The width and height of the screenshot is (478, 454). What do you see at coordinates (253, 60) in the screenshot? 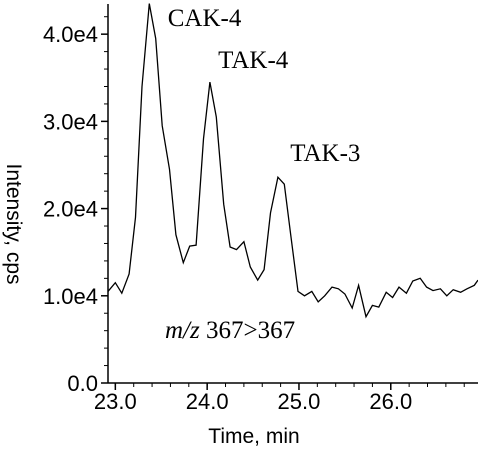
I see `peak-label: TAK-4` at bounding box center [253, 60].